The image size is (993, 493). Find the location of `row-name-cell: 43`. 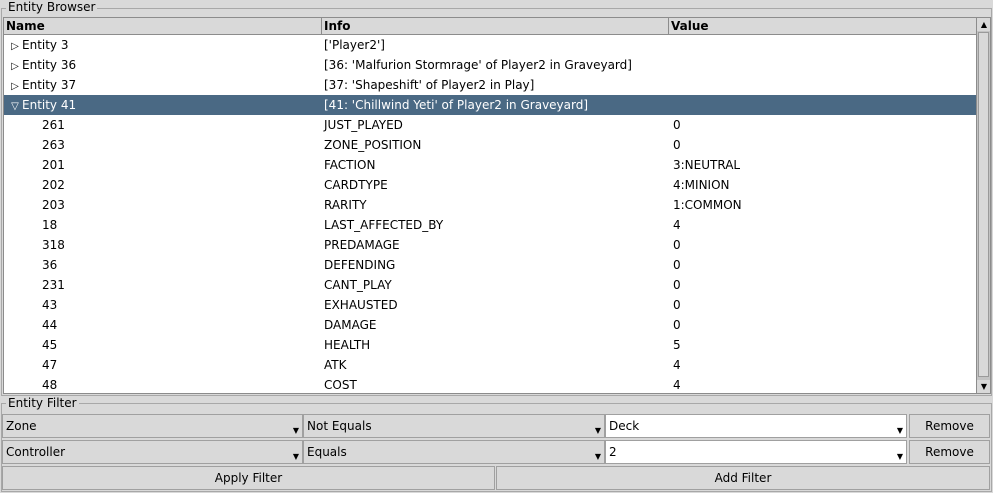

row-name-cell: 43 is located at coordinates (163, 305).